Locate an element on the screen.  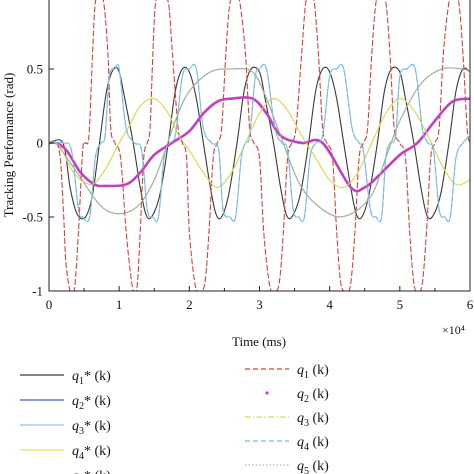
legend-label: q2 (k) is located at coordinates (313, 396).